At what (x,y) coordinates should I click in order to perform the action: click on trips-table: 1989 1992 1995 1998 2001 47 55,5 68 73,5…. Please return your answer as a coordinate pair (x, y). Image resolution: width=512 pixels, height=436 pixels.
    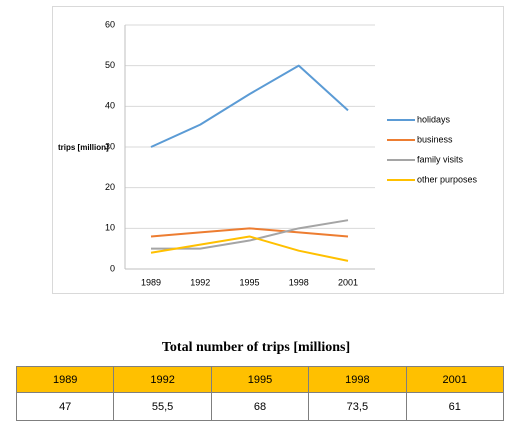
    Looking at the image, I should click on (260, 393).